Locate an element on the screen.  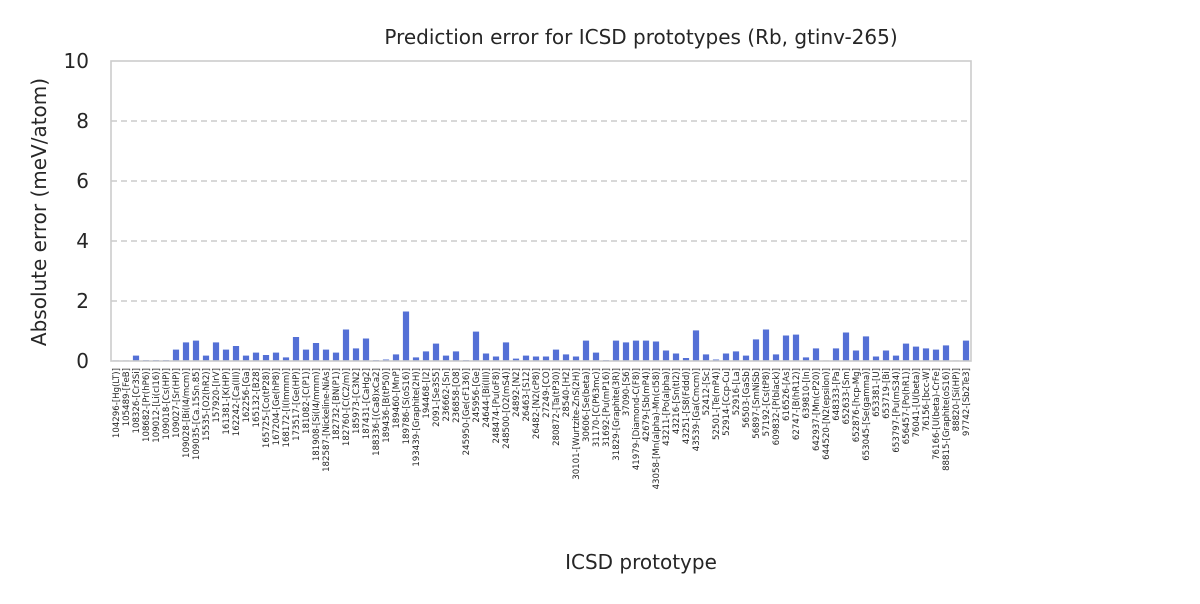
x-tick-label: 609832-[P(black)] is located at coordinates (777, 406).